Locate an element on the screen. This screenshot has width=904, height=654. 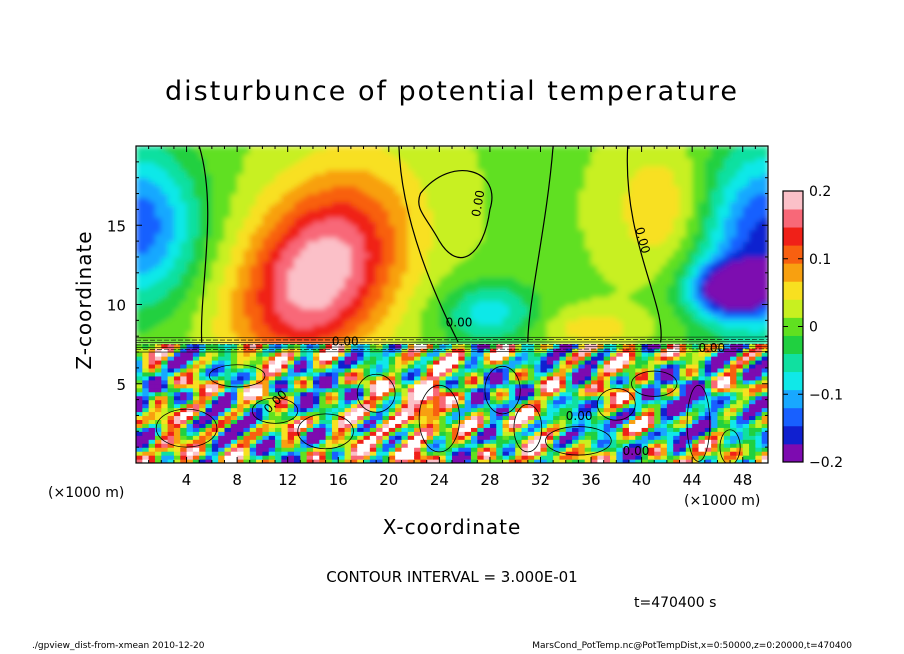
colorbar-tick-label: 0.1 is located at coordinates (820, 260).